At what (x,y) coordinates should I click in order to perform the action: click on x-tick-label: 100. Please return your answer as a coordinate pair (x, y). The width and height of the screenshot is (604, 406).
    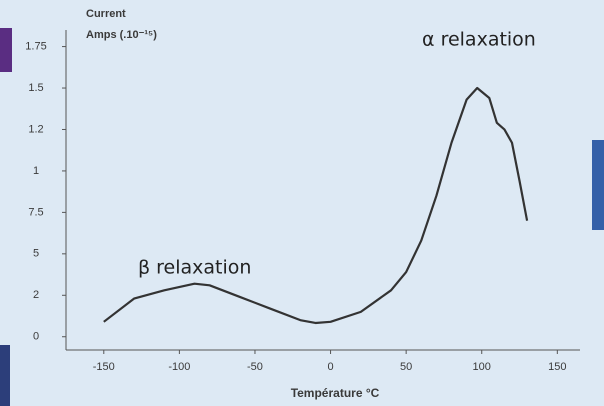
    Looking at the image, I should click on (482, 367).